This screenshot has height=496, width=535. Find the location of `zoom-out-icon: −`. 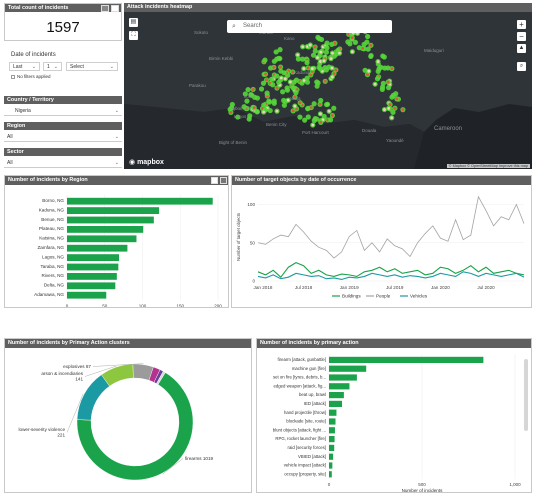

zoom-out-icon: − is located at coordinates (521, 36).